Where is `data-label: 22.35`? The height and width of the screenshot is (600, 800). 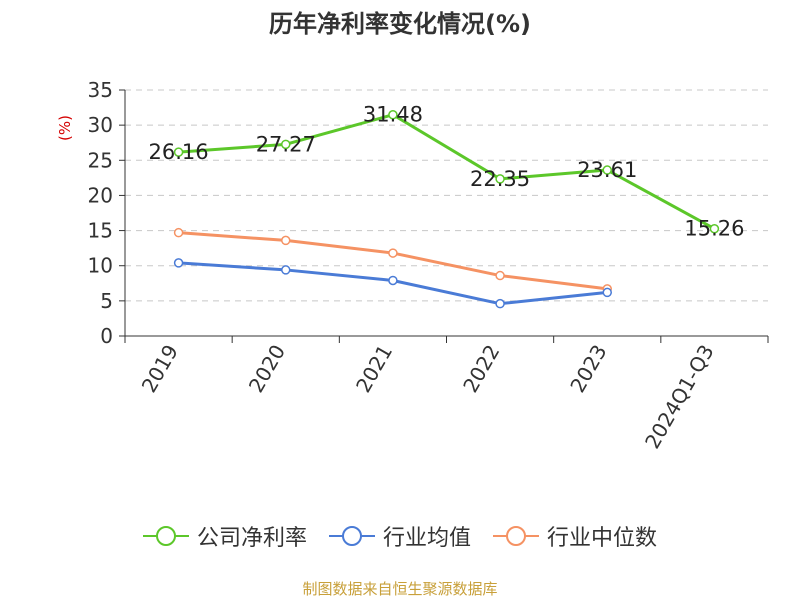 data-label: 22.35 is located at coordinates (500, 179).